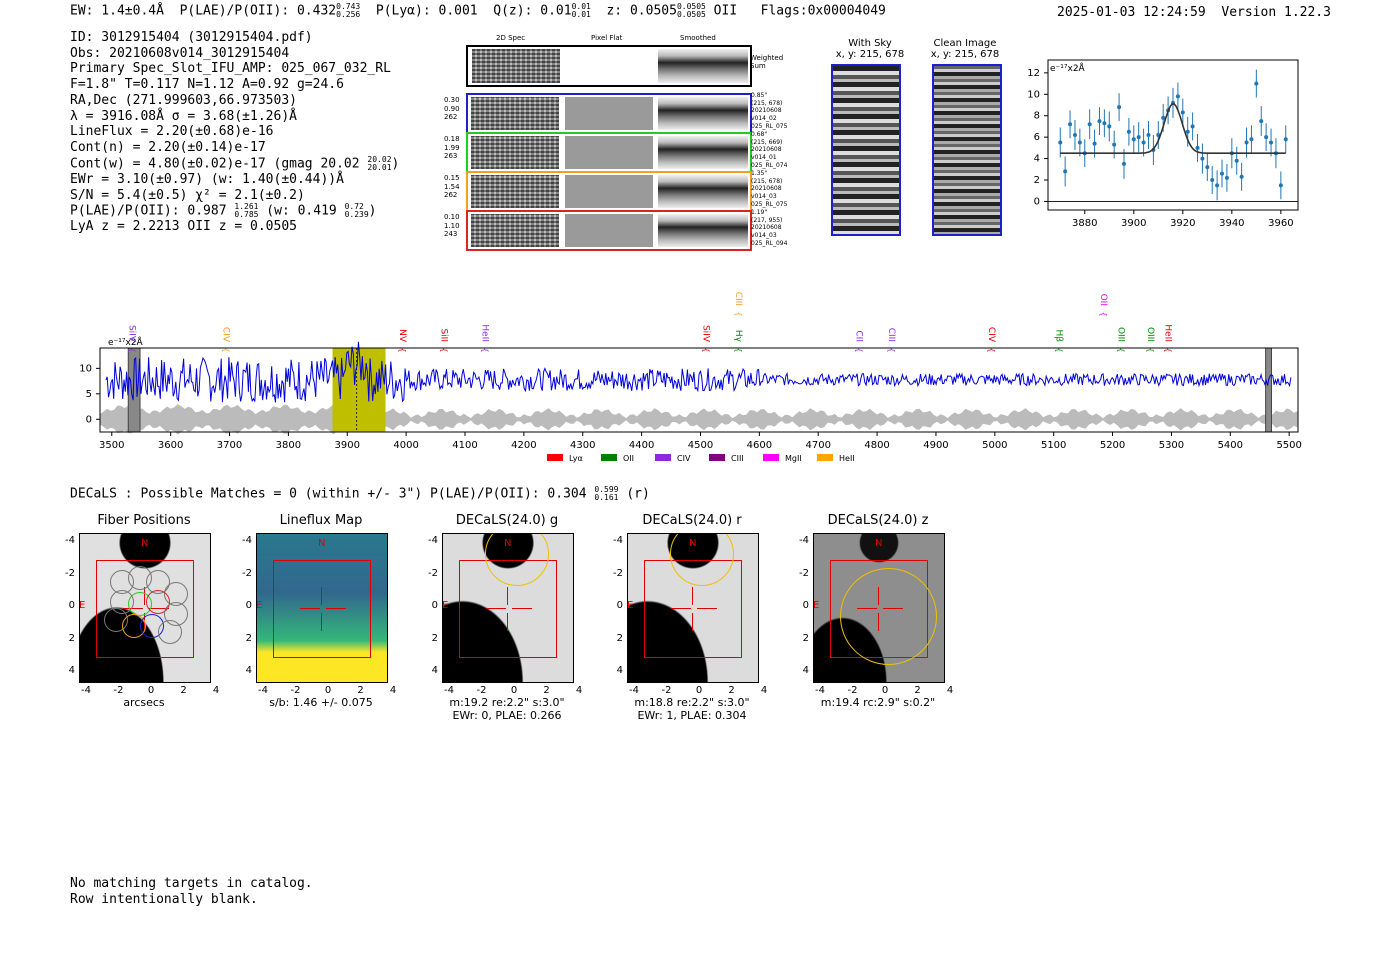 This screenshot has width=1400, height=953. I want to click on info-sn: S/N = 5.4(±0.5) χ² = 2.1(±0.2), so click(187, 195).